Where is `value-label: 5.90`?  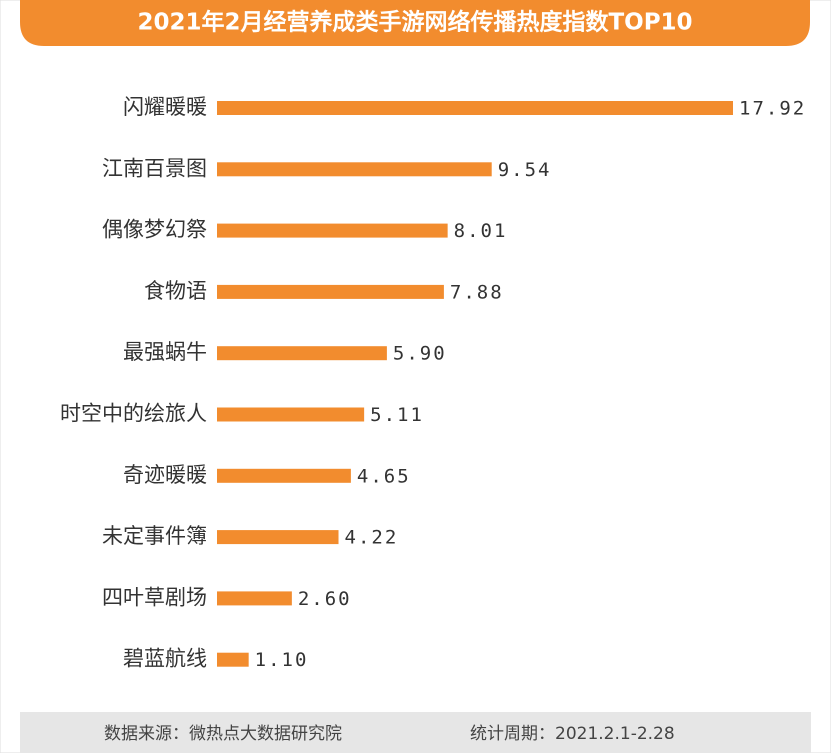 value-label: 5.90 is located at coordinates (420, 354).